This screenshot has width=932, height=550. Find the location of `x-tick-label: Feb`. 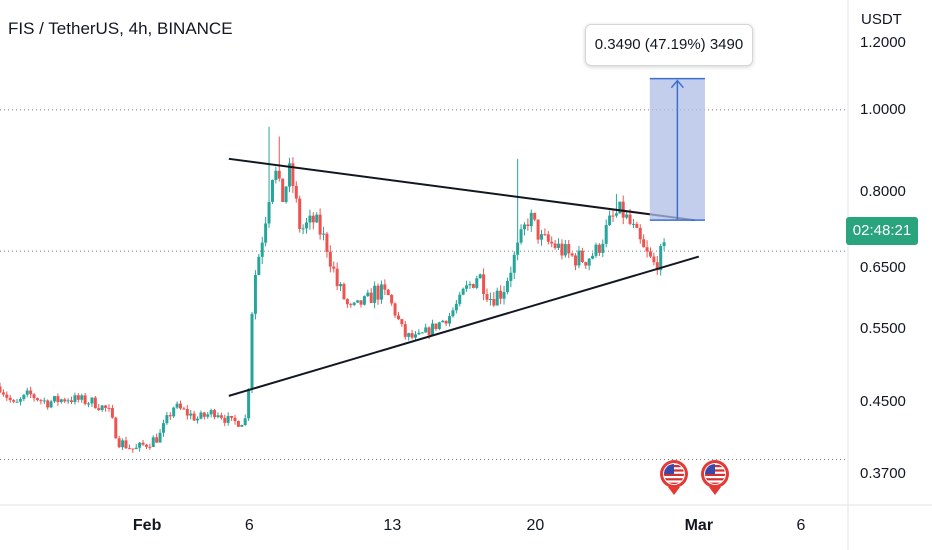

x-tick-label: Feb is located at coordinates (147, 525).